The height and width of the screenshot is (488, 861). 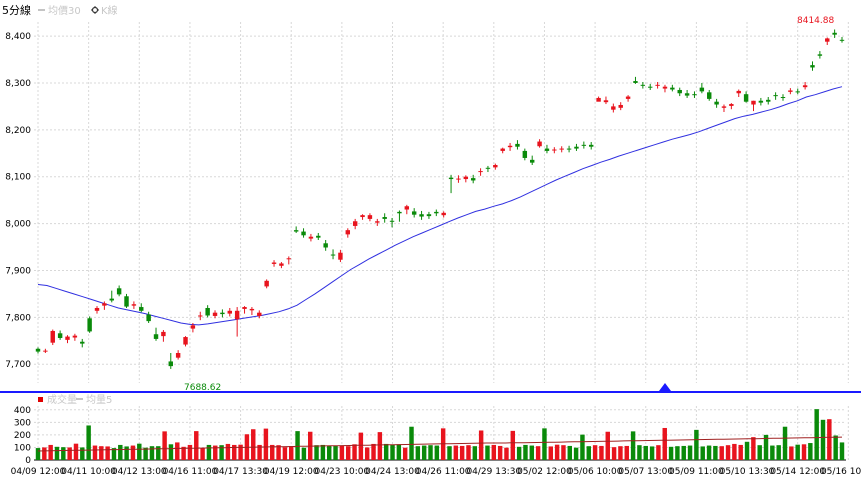 What do you see at coordinates (696, 472) in the screenshot?
I see `x-tick-label: 05/09 11:00` at bounding box center [696, 472].